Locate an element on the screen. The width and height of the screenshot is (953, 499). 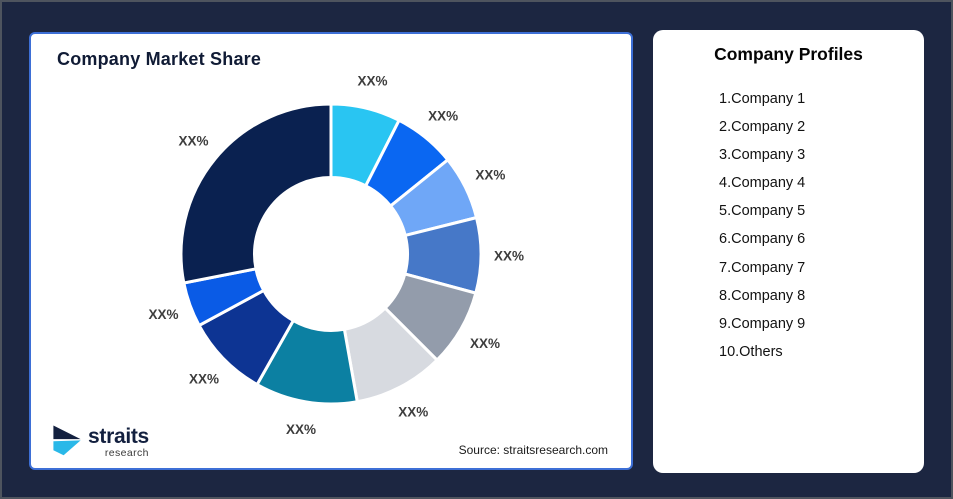
company-profile-item: 2.Company 2 is located at coordinates (762, 127).